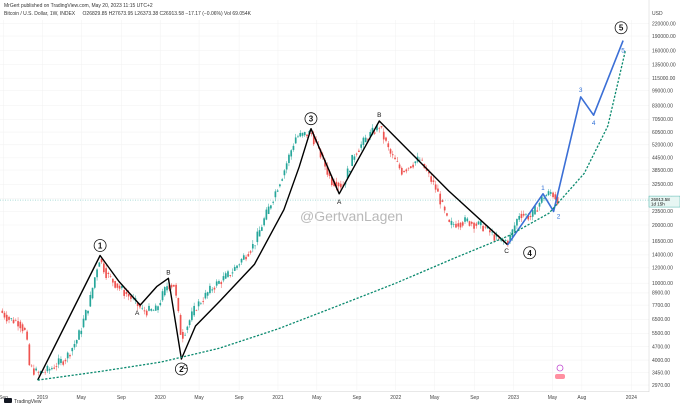 The height and width of the screenshot is (406, 680). Describe the element at coordinates (657, 14) in the screenshot. I see `price-axis-unit: USD` at that location.